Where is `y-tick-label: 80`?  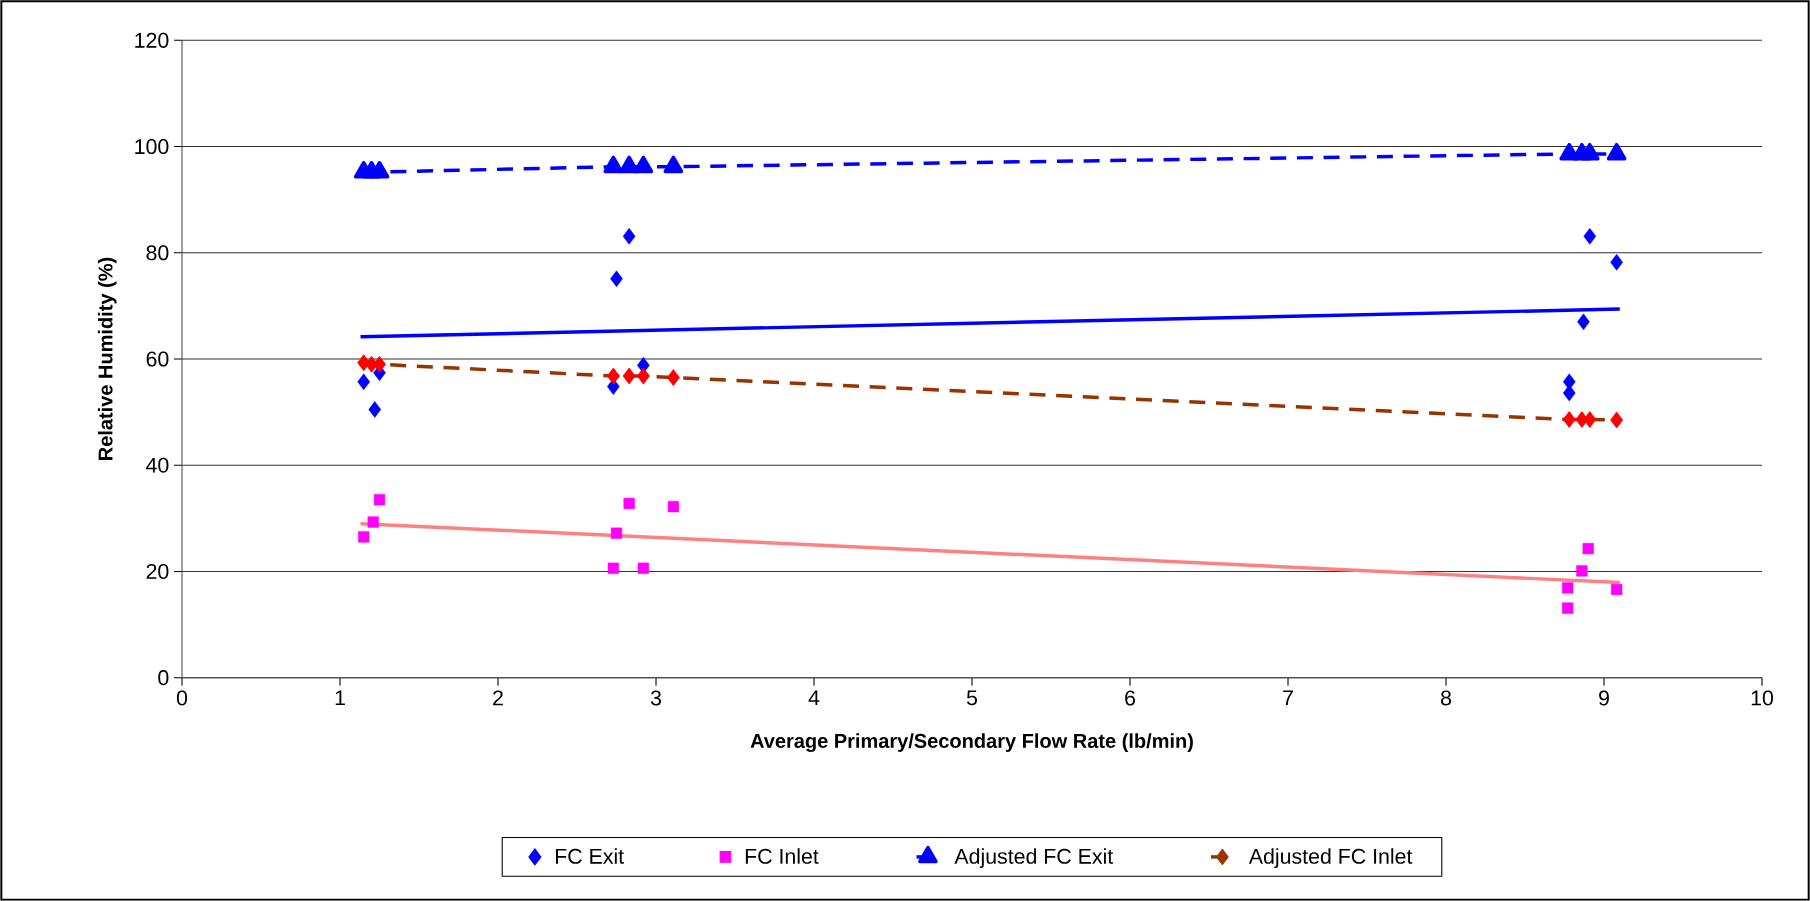
y-tick-label: 80 is located at coordinates (157, 253).